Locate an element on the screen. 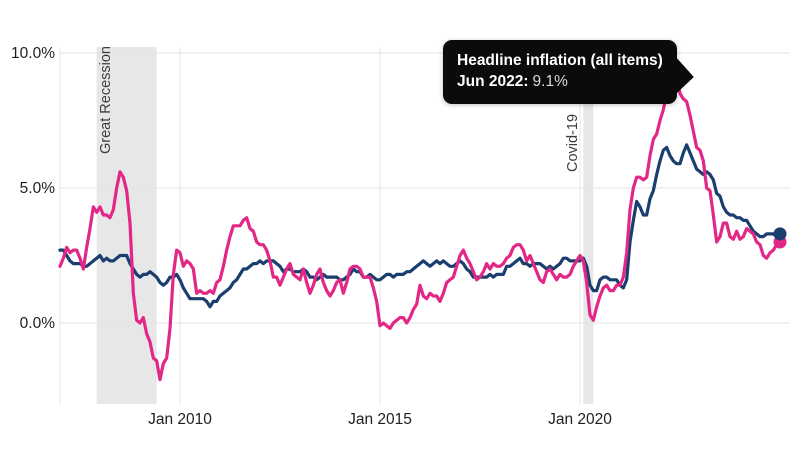 Image resolution: width=811 pixels, height=457 pixels. covid-19-label: Covid-19 is located at coordinates (573, 143).